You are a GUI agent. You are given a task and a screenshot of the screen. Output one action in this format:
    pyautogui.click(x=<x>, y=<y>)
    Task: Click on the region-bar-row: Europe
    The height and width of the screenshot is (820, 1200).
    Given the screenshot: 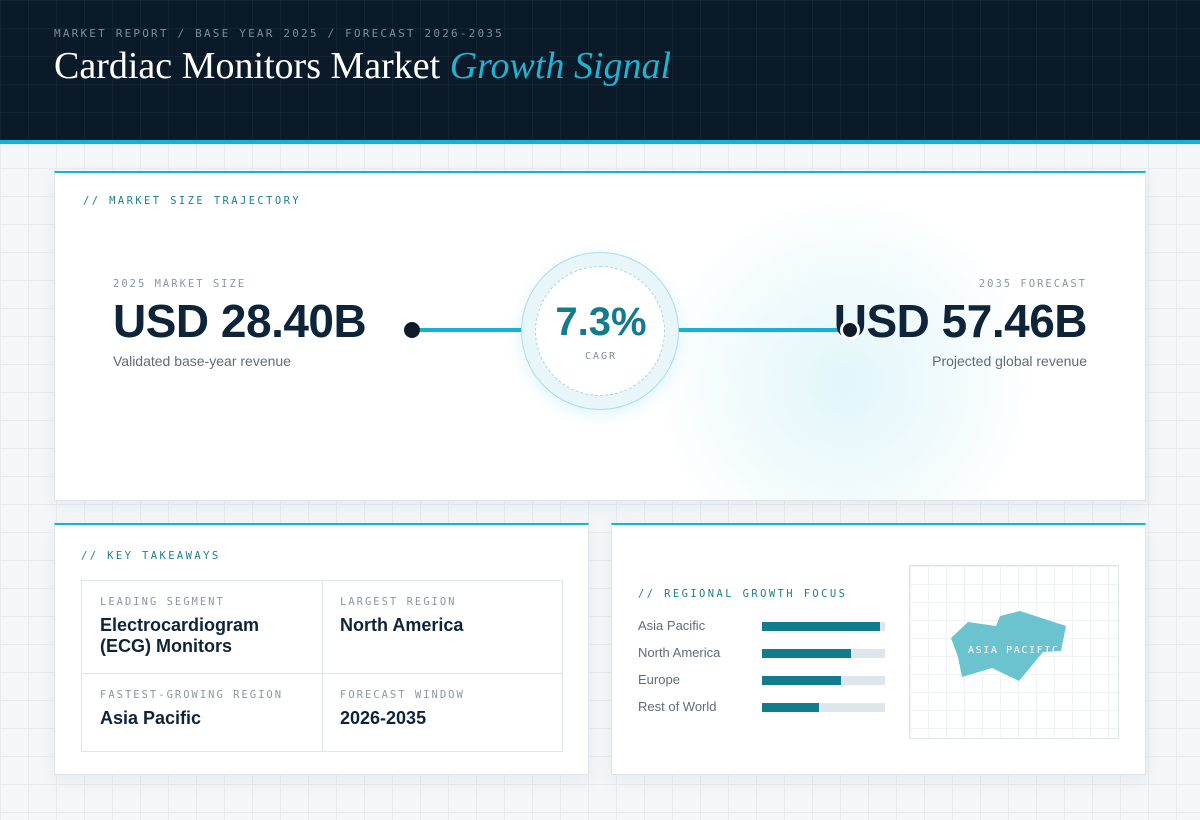 What is the action you would take?
    pyautogui.click(x=763, y=680)
    